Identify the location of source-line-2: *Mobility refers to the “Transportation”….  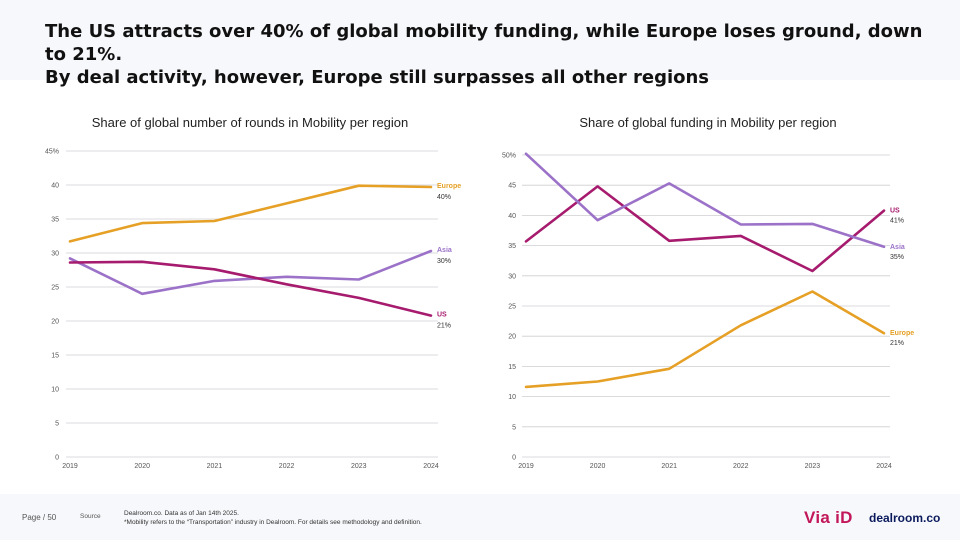
(273, 522).